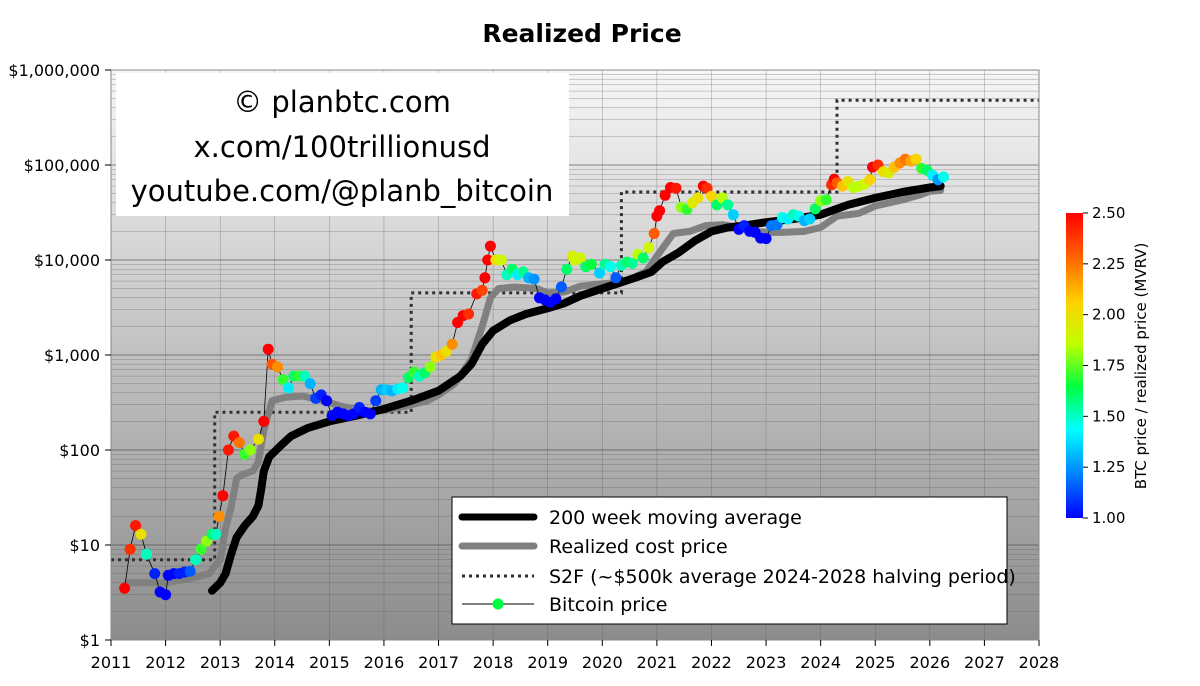  What do you see at coordinates (329, 662) in the screenshot?
I see `x-tick-label: 2015` at bounding box center [329, 662].